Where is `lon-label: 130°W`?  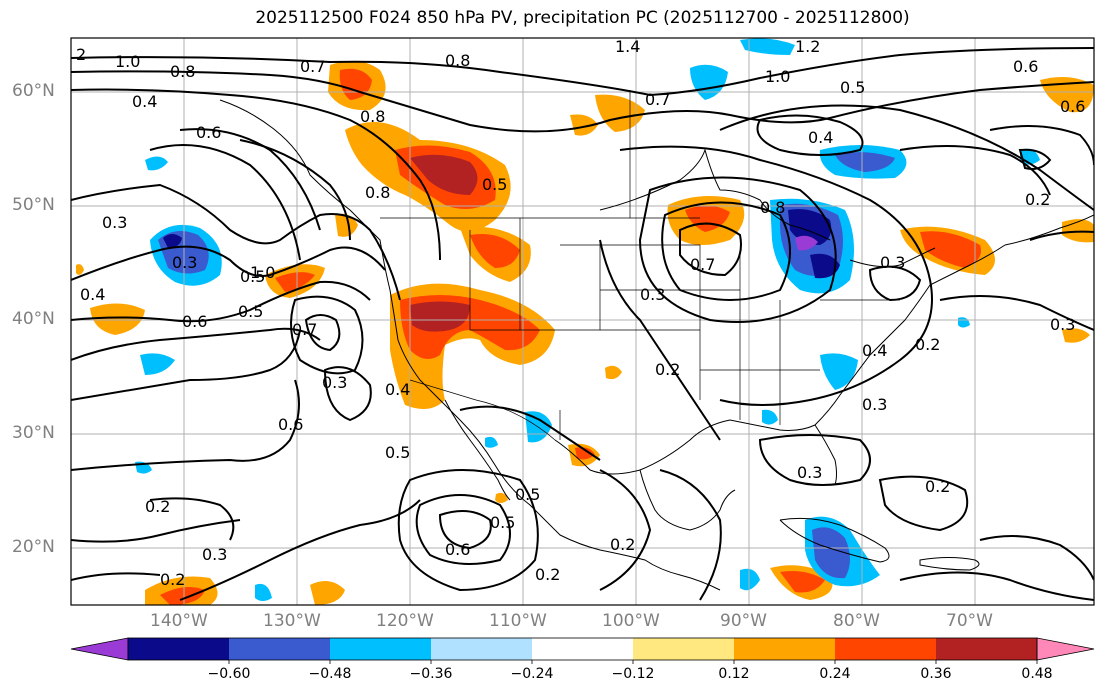
lon-label: 130°W is located at coordinates (292, 621).